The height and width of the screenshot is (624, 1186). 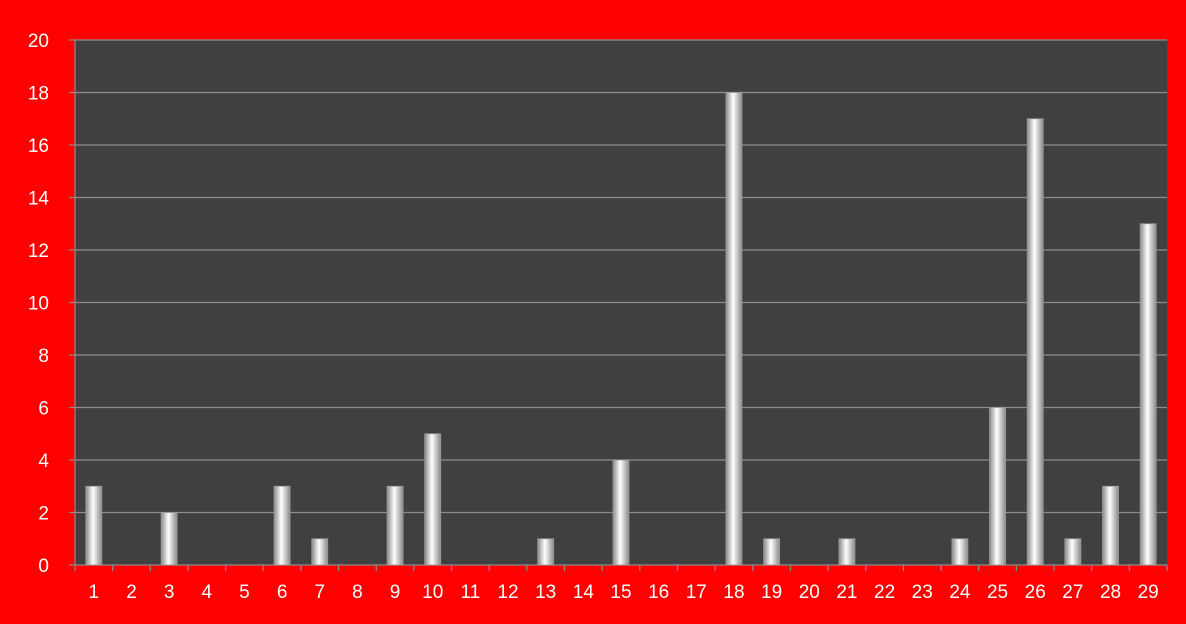 I want to click on x-tick-label: 14, so click(x=584, y=592).